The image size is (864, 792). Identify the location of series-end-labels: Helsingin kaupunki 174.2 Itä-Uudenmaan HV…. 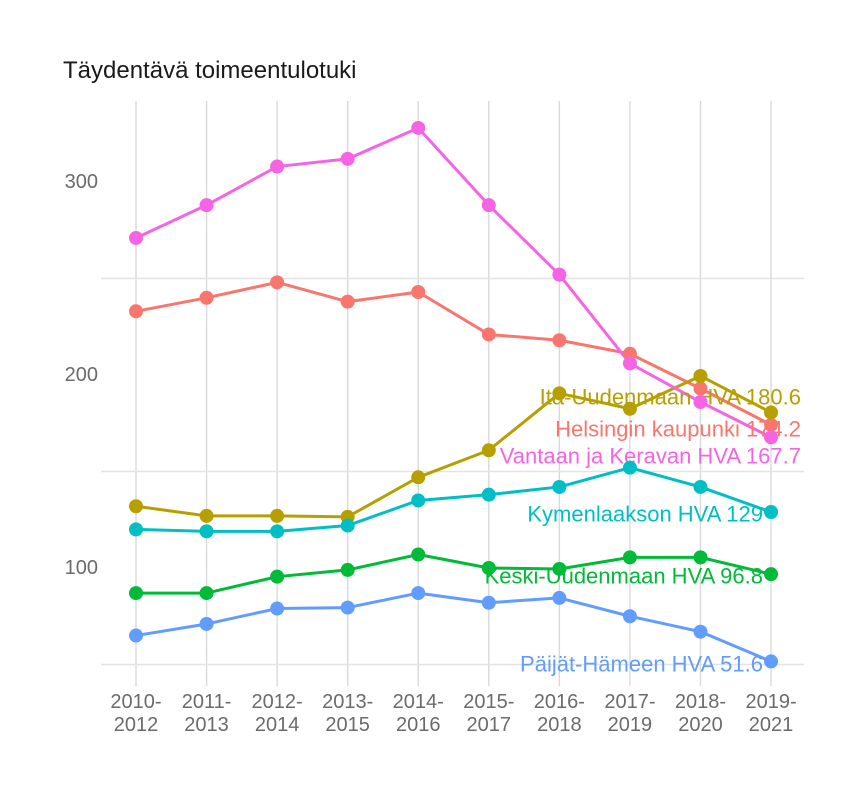
(643, 531).